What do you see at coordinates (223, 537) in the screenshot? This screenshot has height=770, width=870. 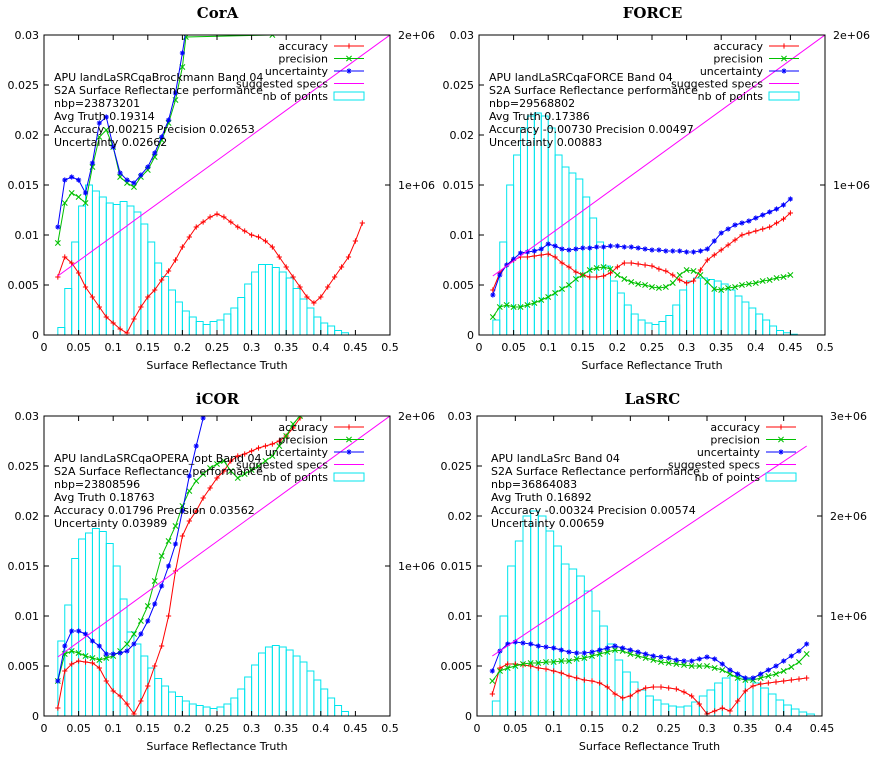 I see `series-suggested-specs` at bounding box center [223, 537].